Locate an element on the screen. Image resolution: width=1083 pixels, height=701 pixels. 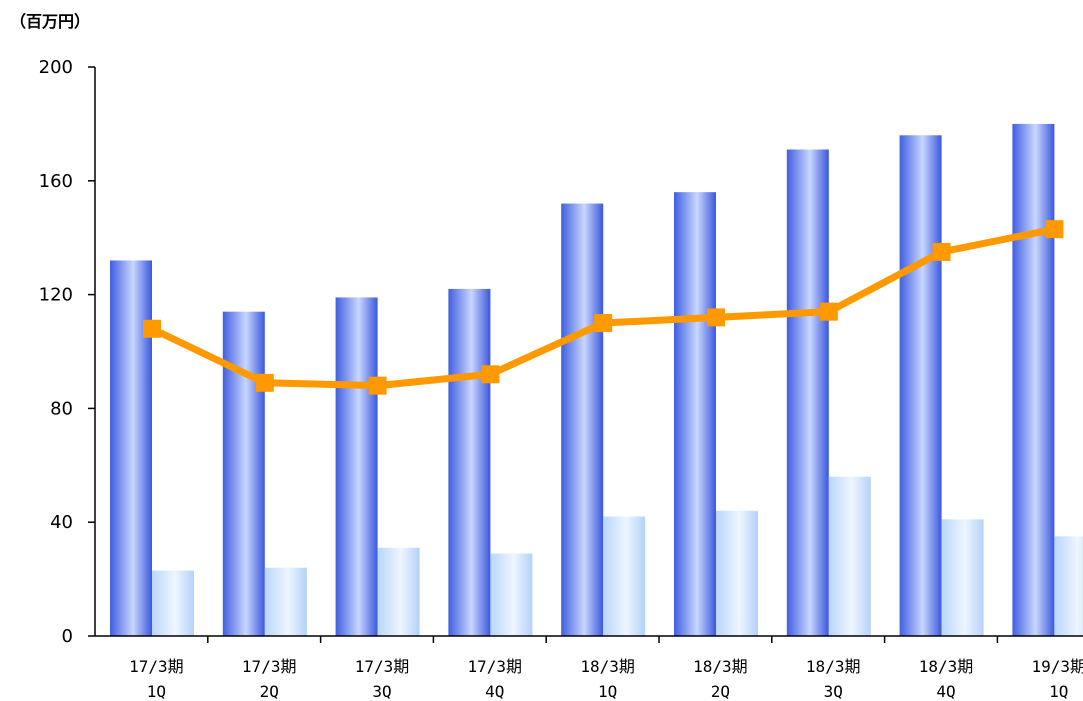
y-tick-label: 160 is located at coordinates (56, 181).